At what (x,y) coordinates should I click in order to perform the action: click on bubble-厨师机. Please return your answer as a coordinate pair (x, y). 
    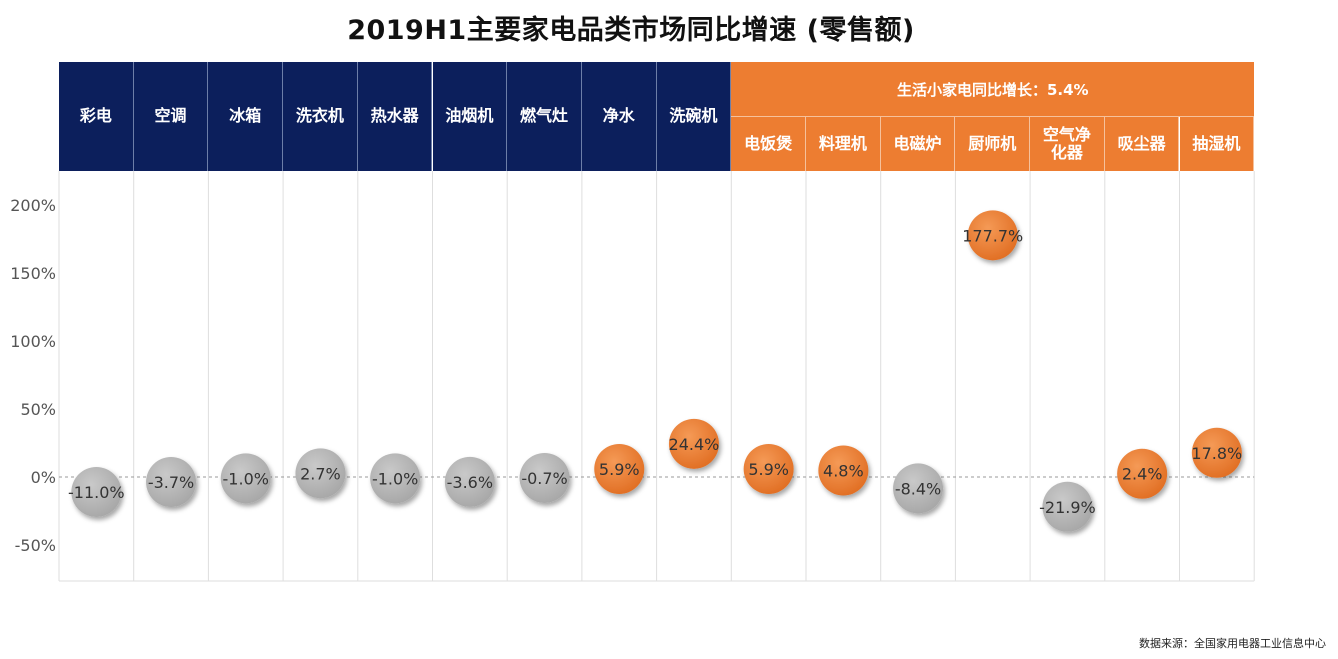
    Looking at the image, I should click on (992, 235).